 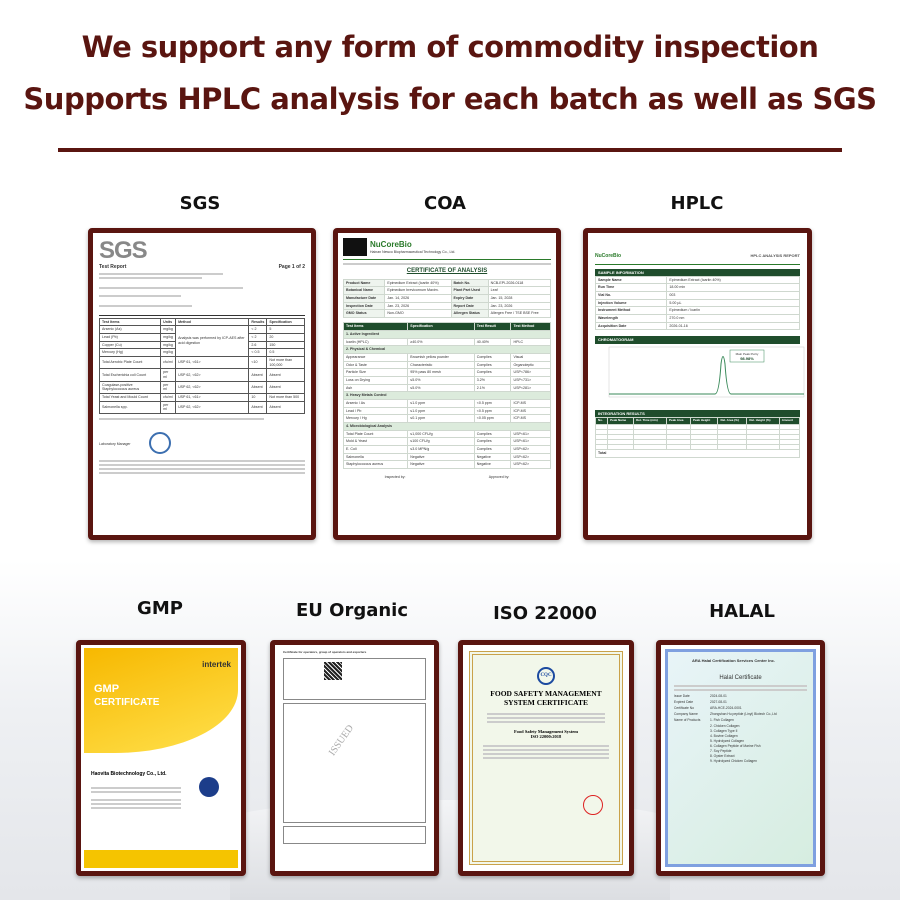 What do you see at coordinates (546, 676) in the screenshot?
I see `cqc-logo: CQC` at bounding box center [546, 676].